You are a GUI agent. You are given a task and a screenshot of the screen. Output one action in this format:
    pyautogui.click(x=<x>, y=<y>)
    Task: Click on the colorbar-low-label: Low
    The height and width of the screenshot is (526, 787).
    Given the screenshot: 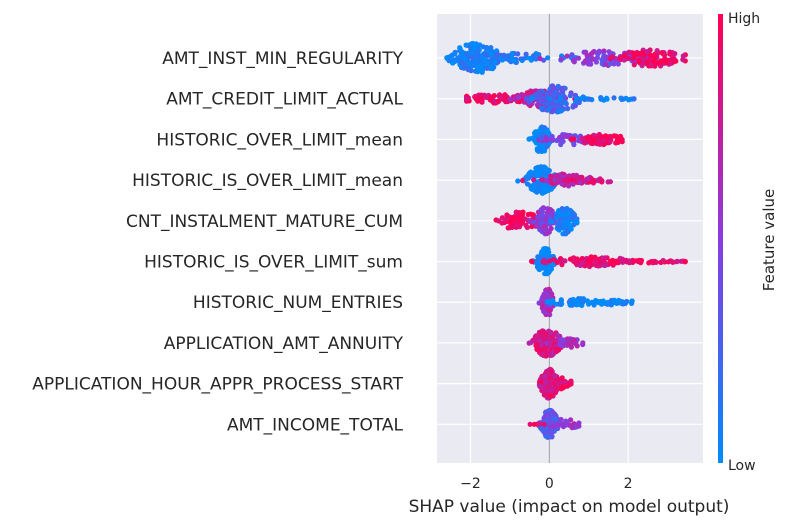 What is the action you would take?
    pyautogui.click(x=742, y=466)
    